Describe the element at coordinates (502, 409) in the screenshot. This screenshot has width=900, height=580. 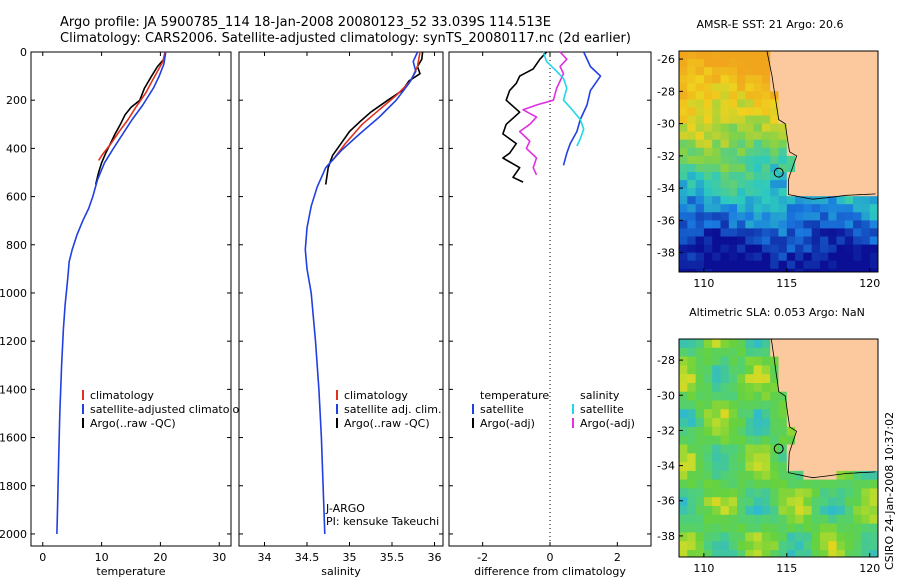
I see `legend-label: satellite` at that location.